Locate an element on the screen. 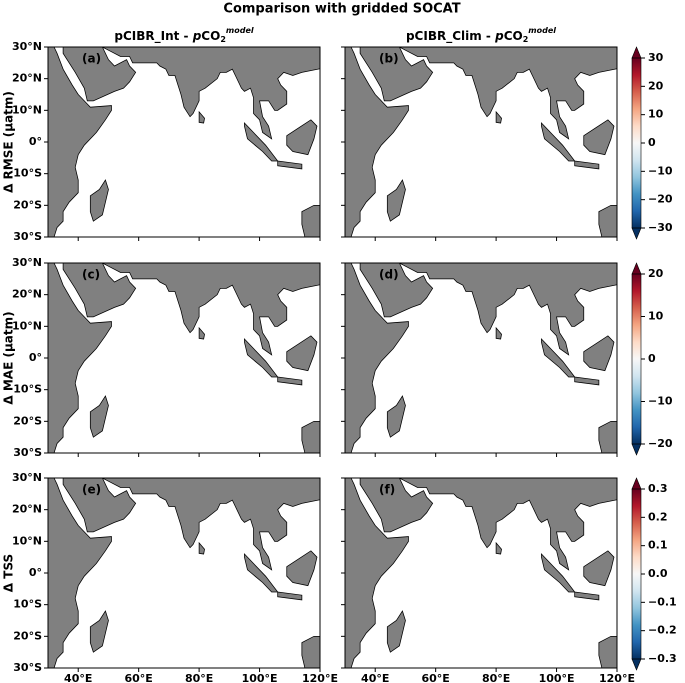 The height and width of the screenshot is (683, 685). panel-label: (a) is located at coordinates (91, 59).